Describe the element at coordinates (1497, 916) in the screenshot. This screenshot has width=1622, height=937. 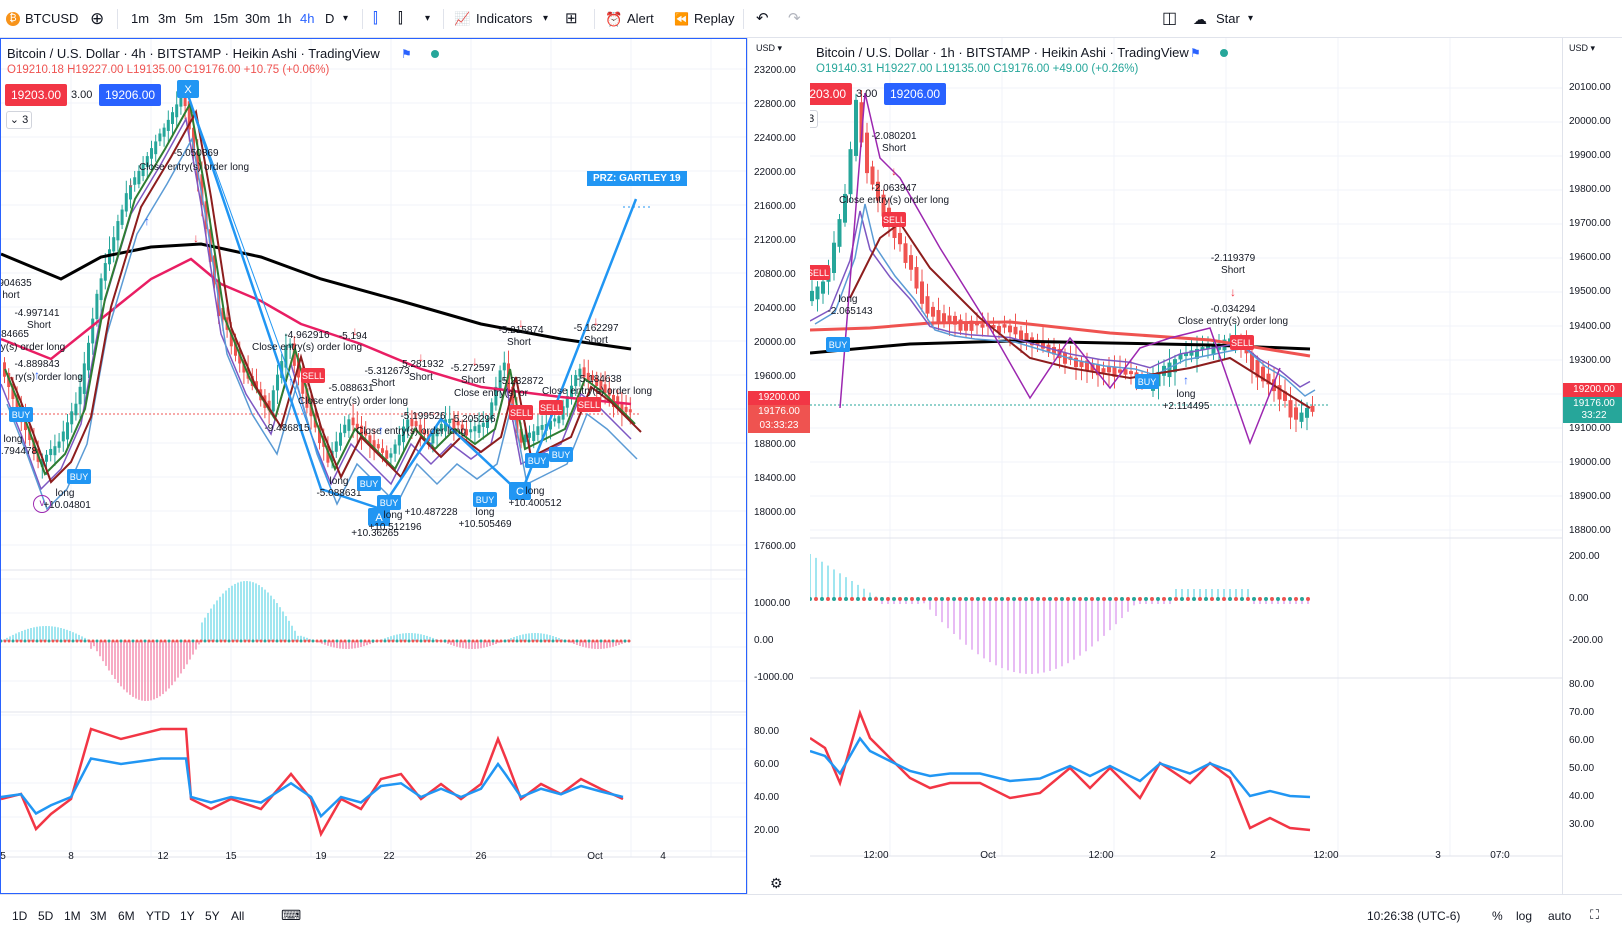
I see `percent-toggle: %` at that location.